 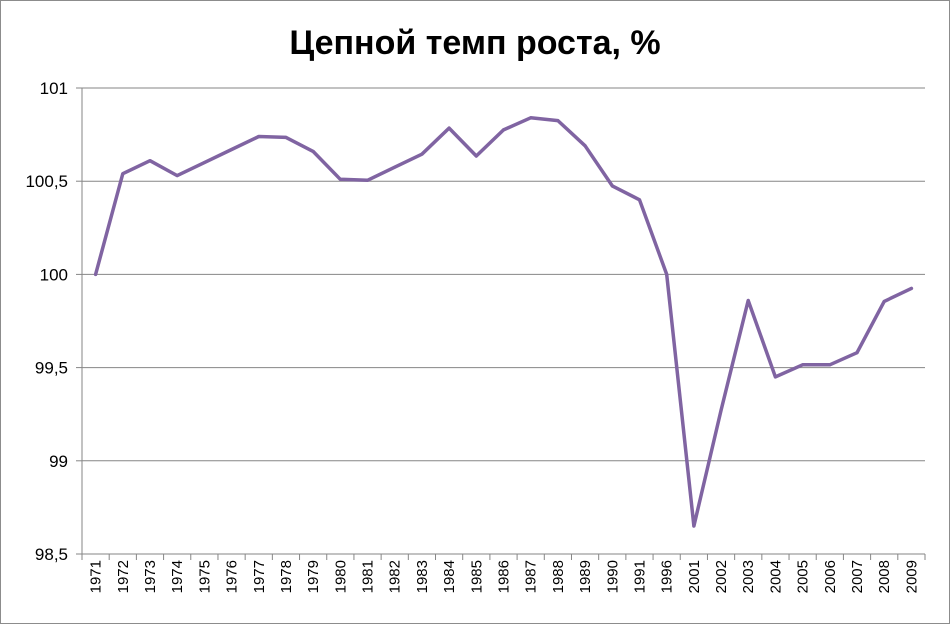 What do you see at coordinates (204, 576) in the screenshot?
I see `x-tick-label: 1975` at bounding box center [204, 576].